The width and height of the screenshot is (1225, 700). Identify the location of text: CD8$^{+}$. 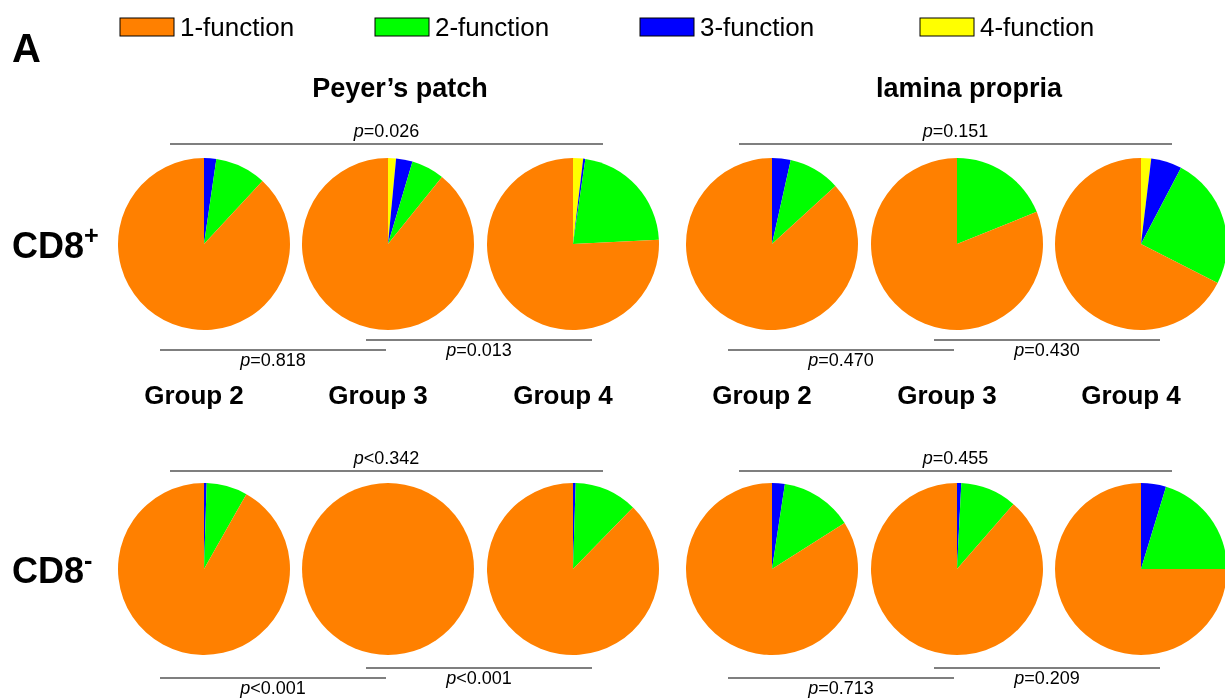
(55, 243).